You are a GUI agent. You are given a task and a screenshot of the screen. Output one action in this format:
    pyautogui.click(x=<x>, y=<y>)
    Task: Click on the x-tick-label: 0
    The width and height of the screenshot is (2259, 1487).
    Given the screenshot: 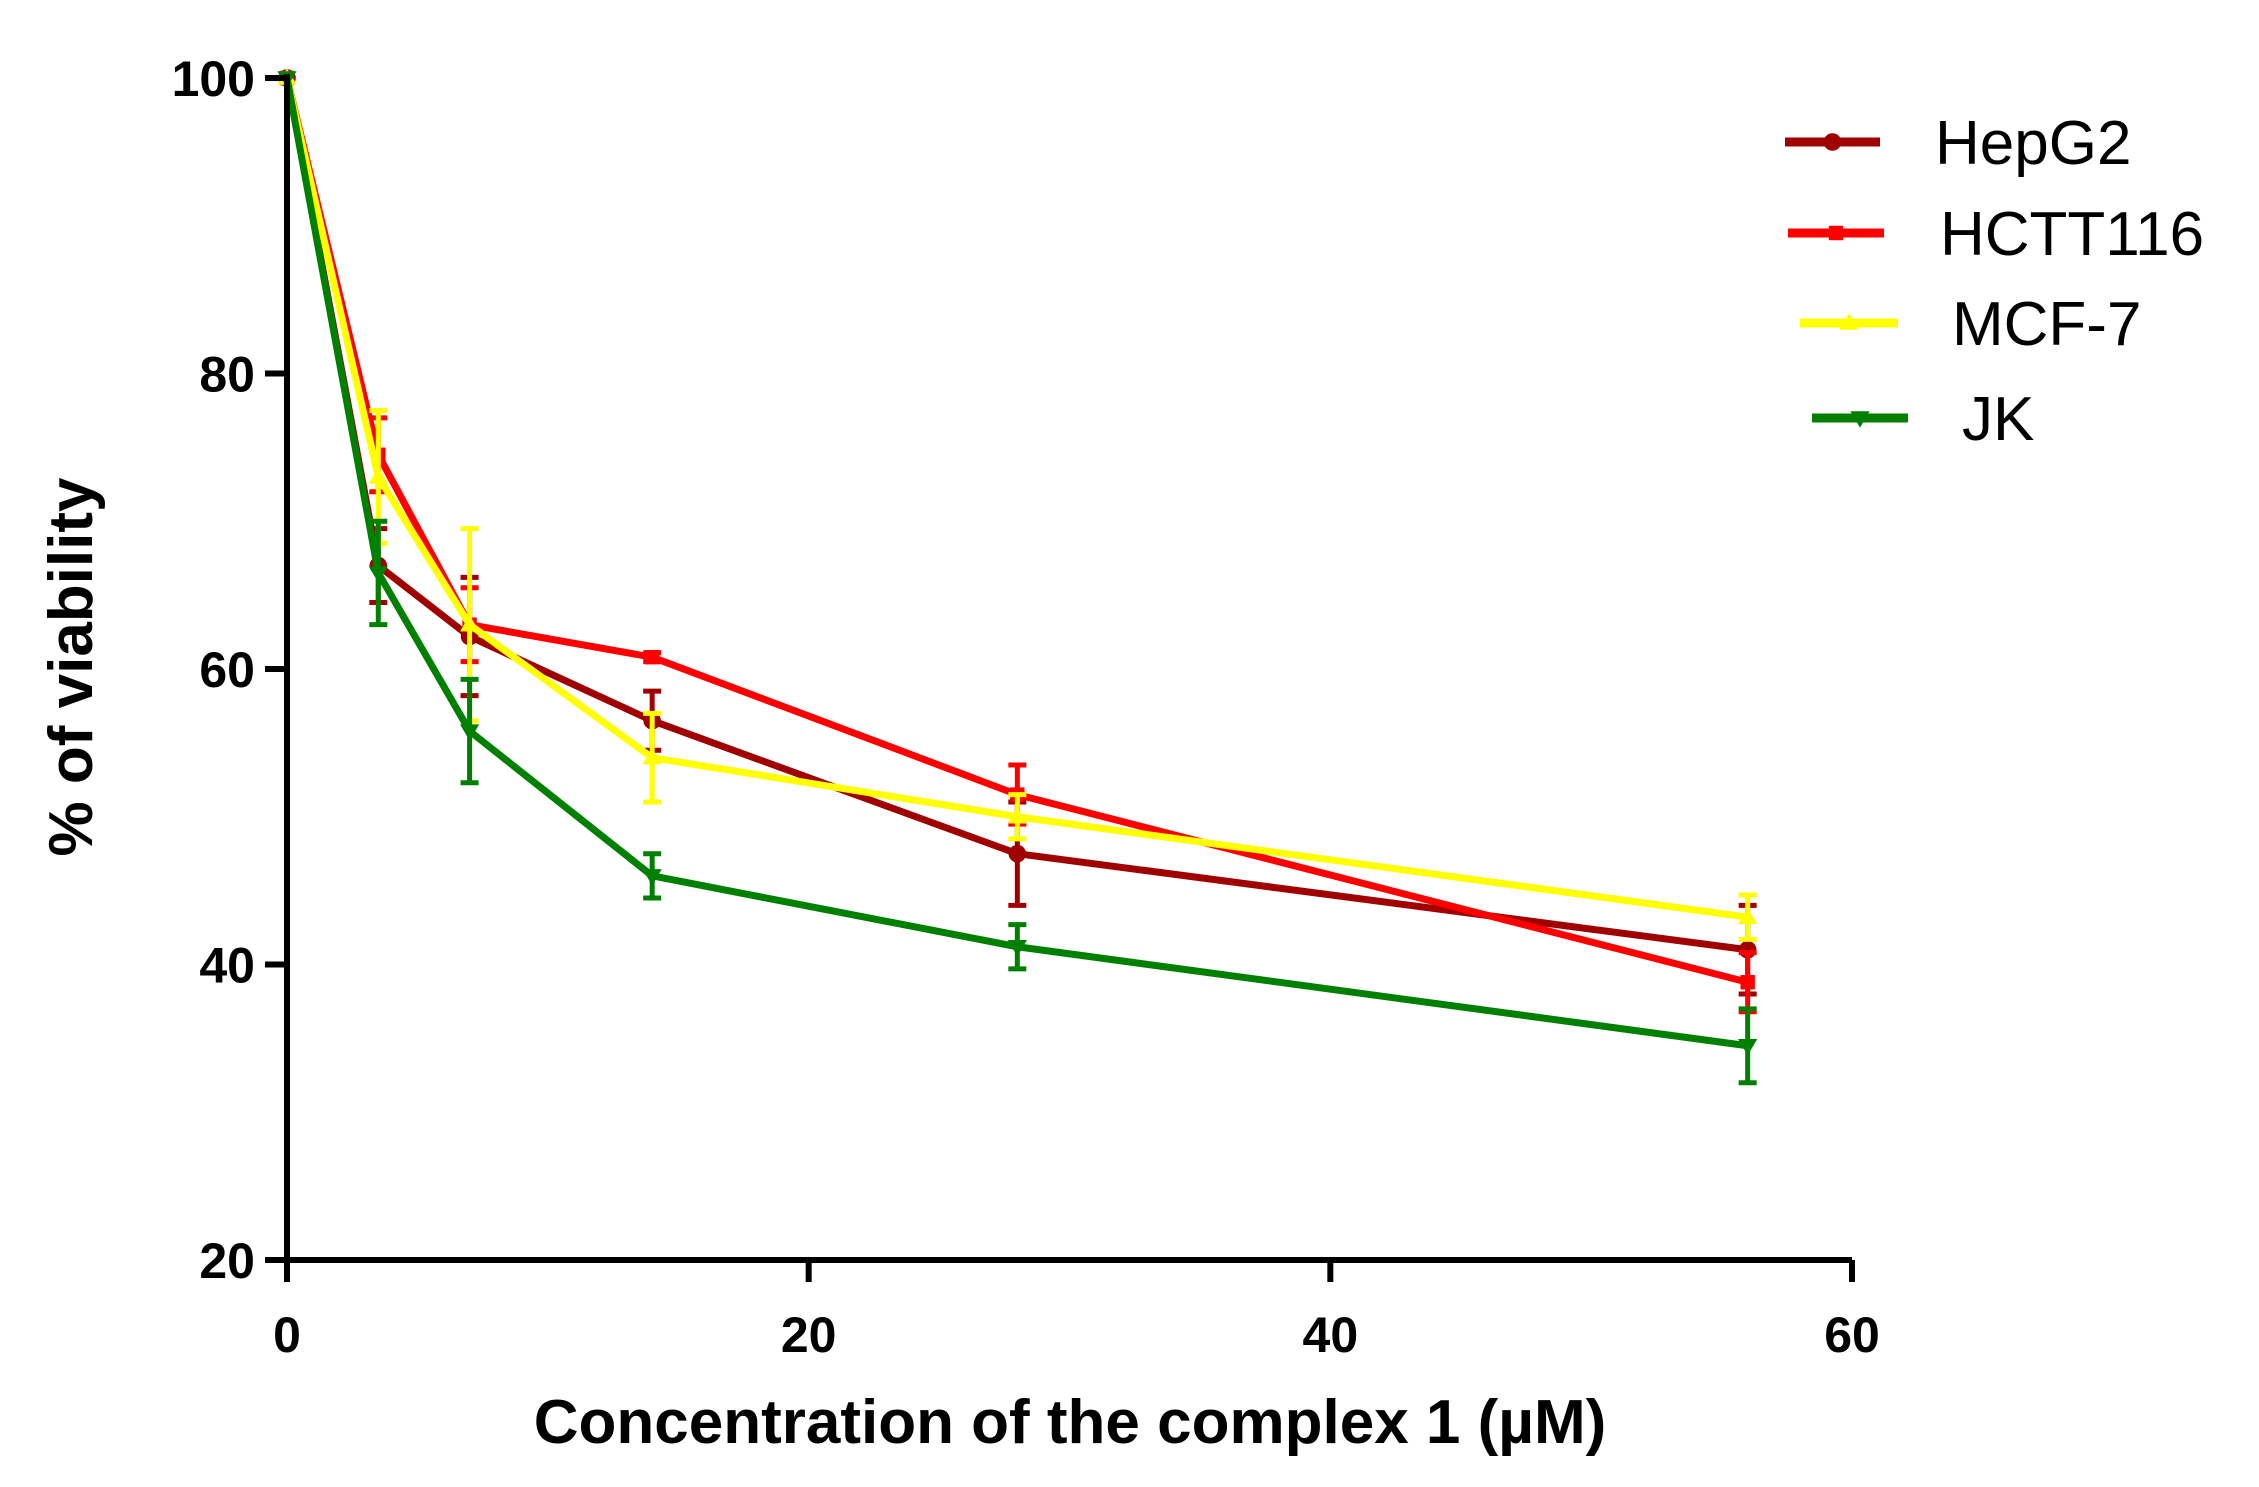 What is the action you would take?
    pyautogui.click(x=287, y=1335)
    